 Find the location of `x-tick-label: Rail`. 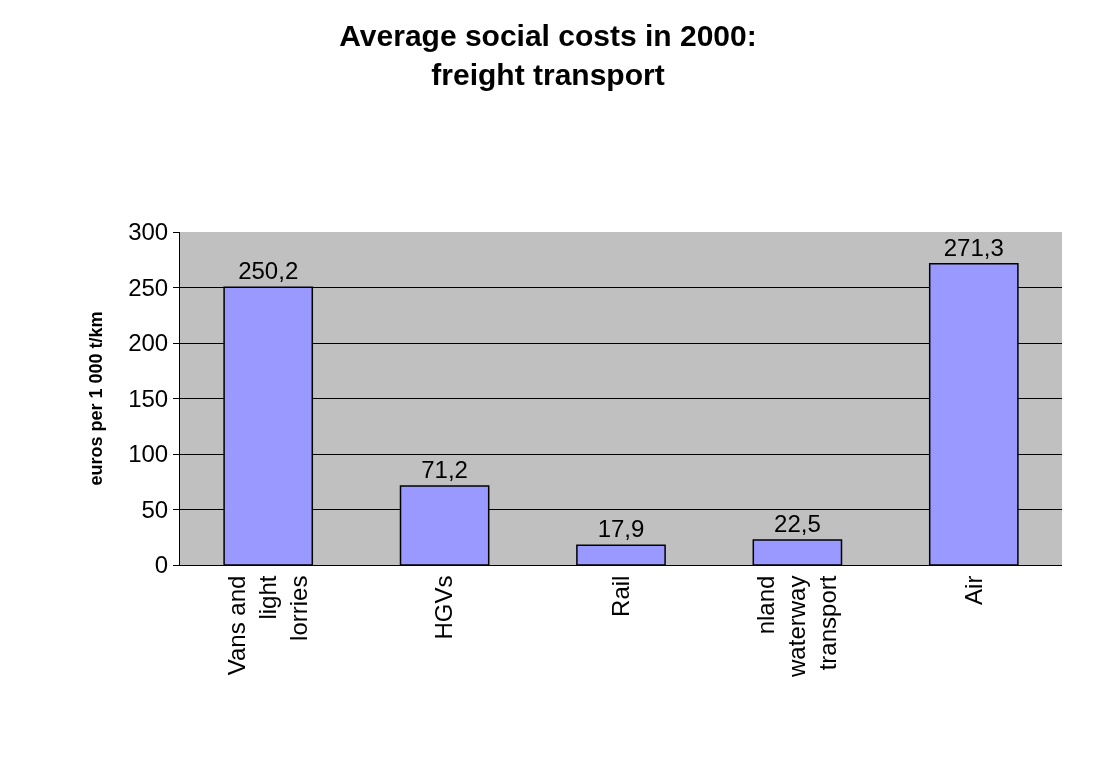

x-tick-label: Rail is located at coordinates (620, 596).